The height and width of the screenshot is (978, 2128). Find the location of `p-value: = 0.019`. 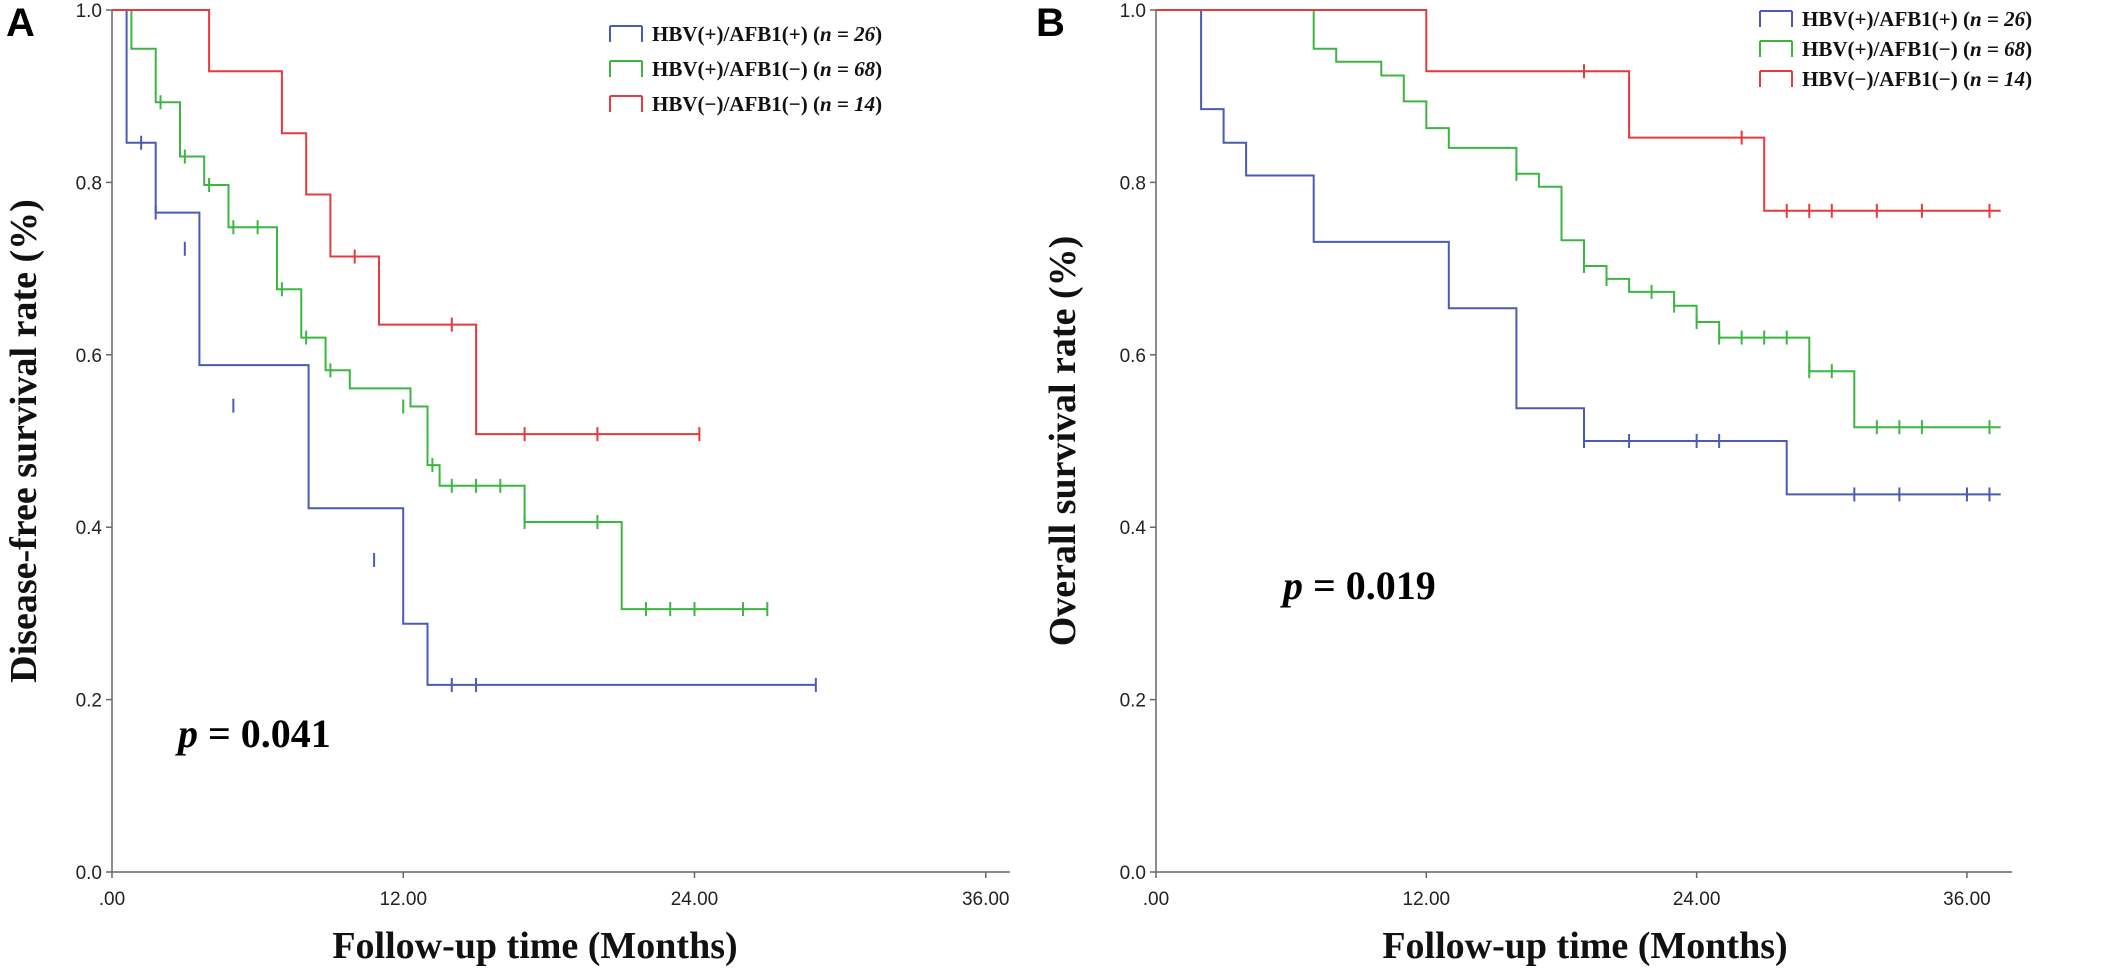

p-value: = 0.019 is located at coordinates (1369, 585).